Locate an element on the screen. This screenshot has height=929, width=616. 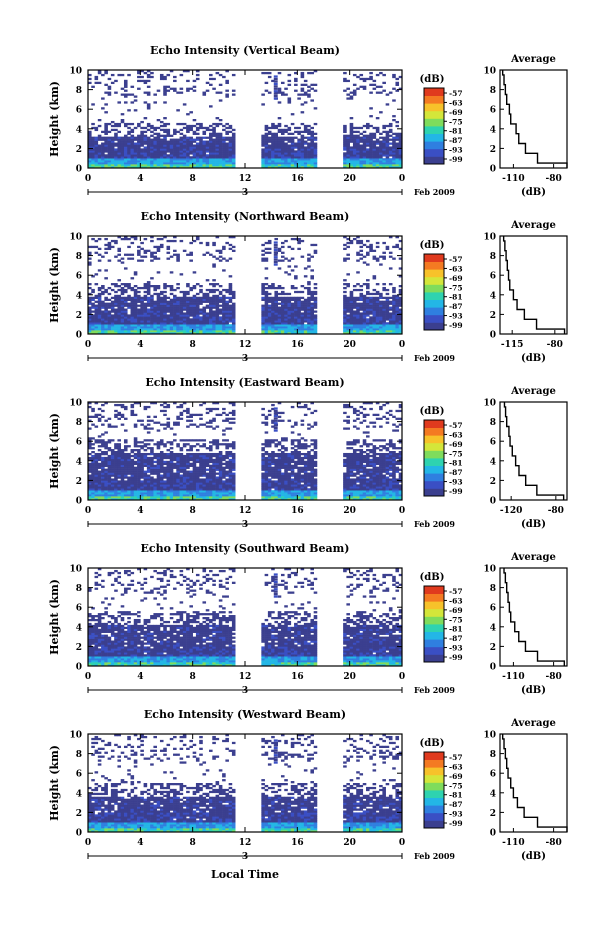
average-x-tick-label: -80 is located at coordinates (553, 179).